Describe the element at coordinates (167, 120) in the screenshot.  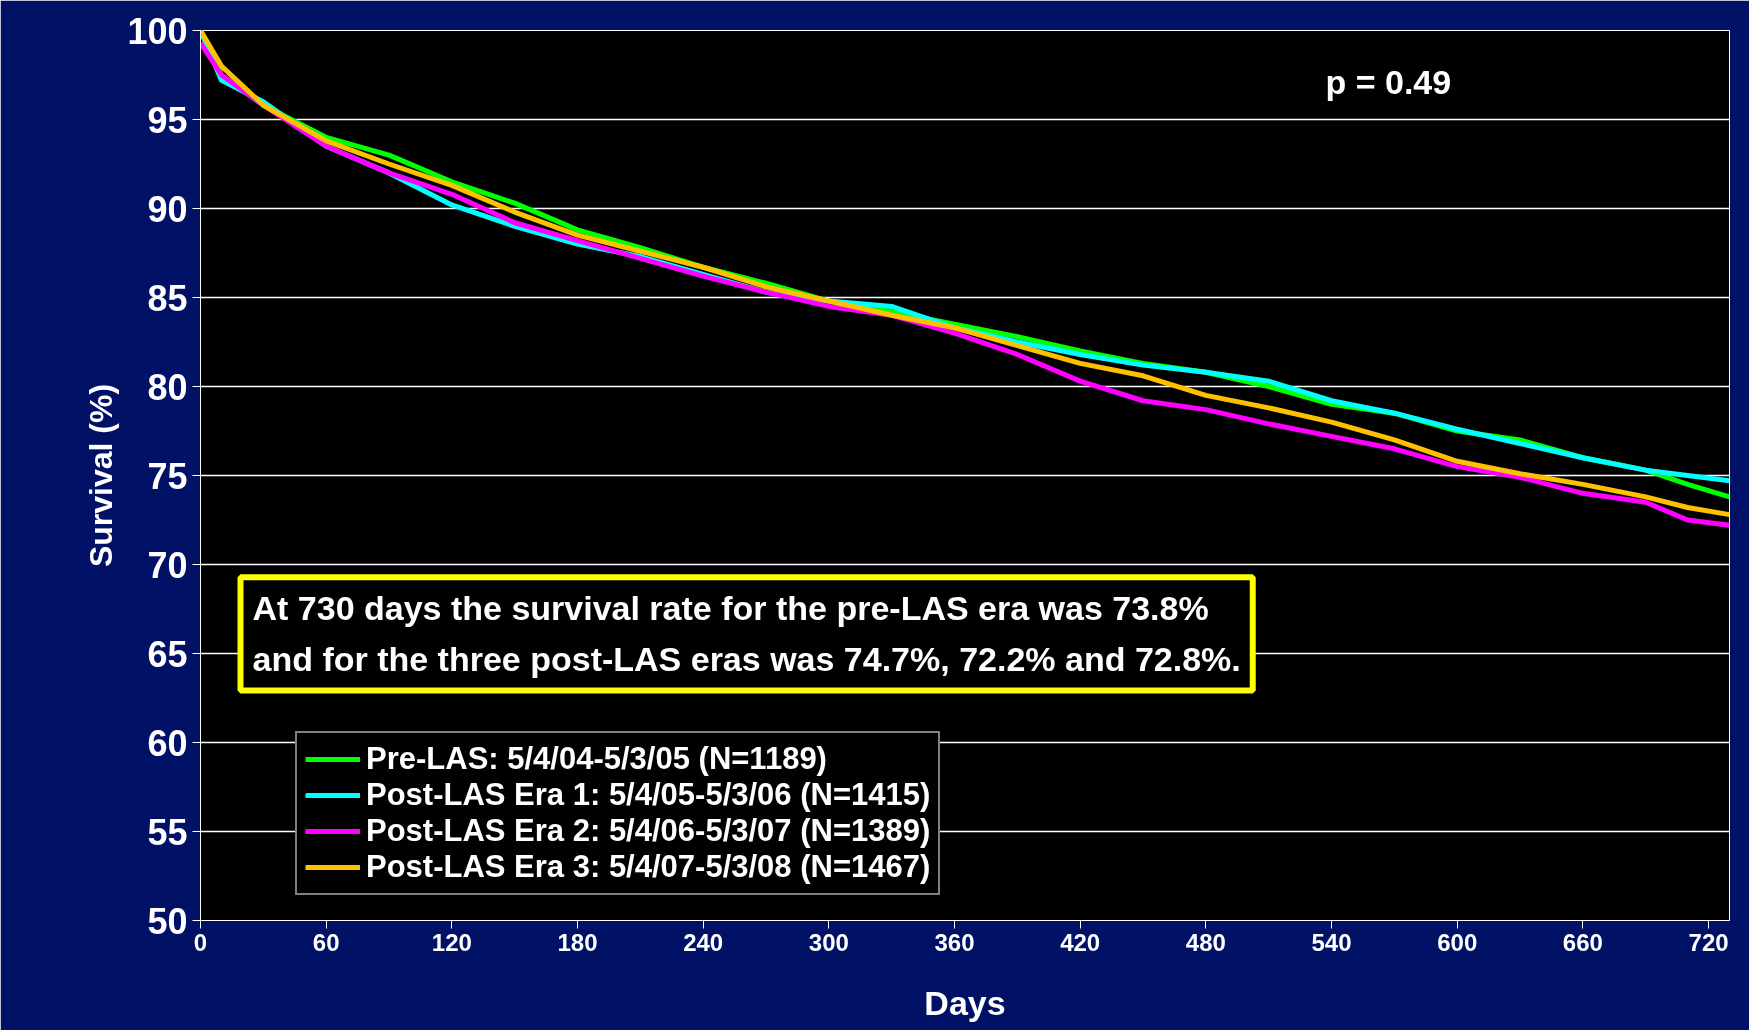
I see `y-tick-label: 95` at that location.